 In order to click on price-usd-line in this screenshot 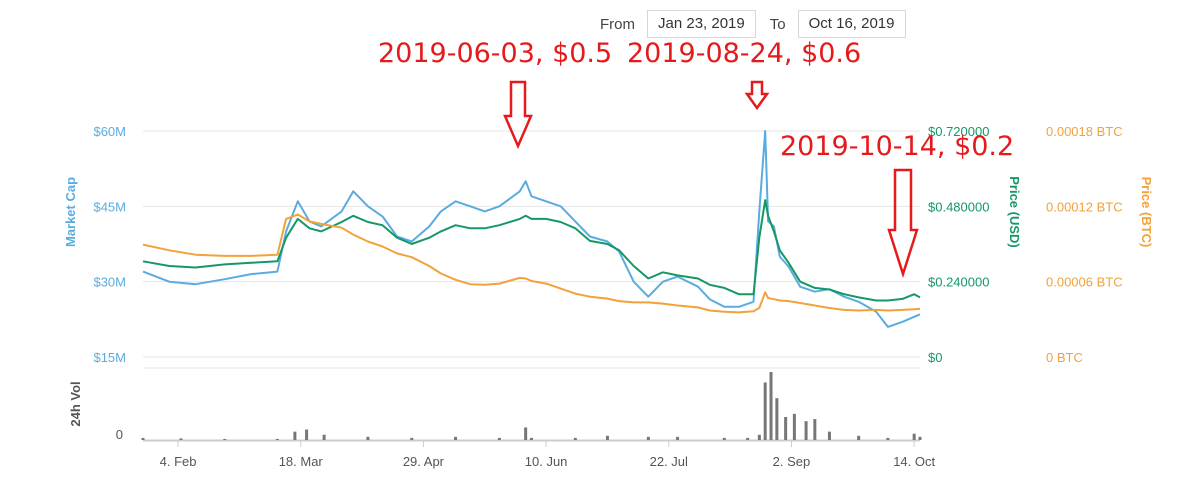, I will do `click(531, 250)`.